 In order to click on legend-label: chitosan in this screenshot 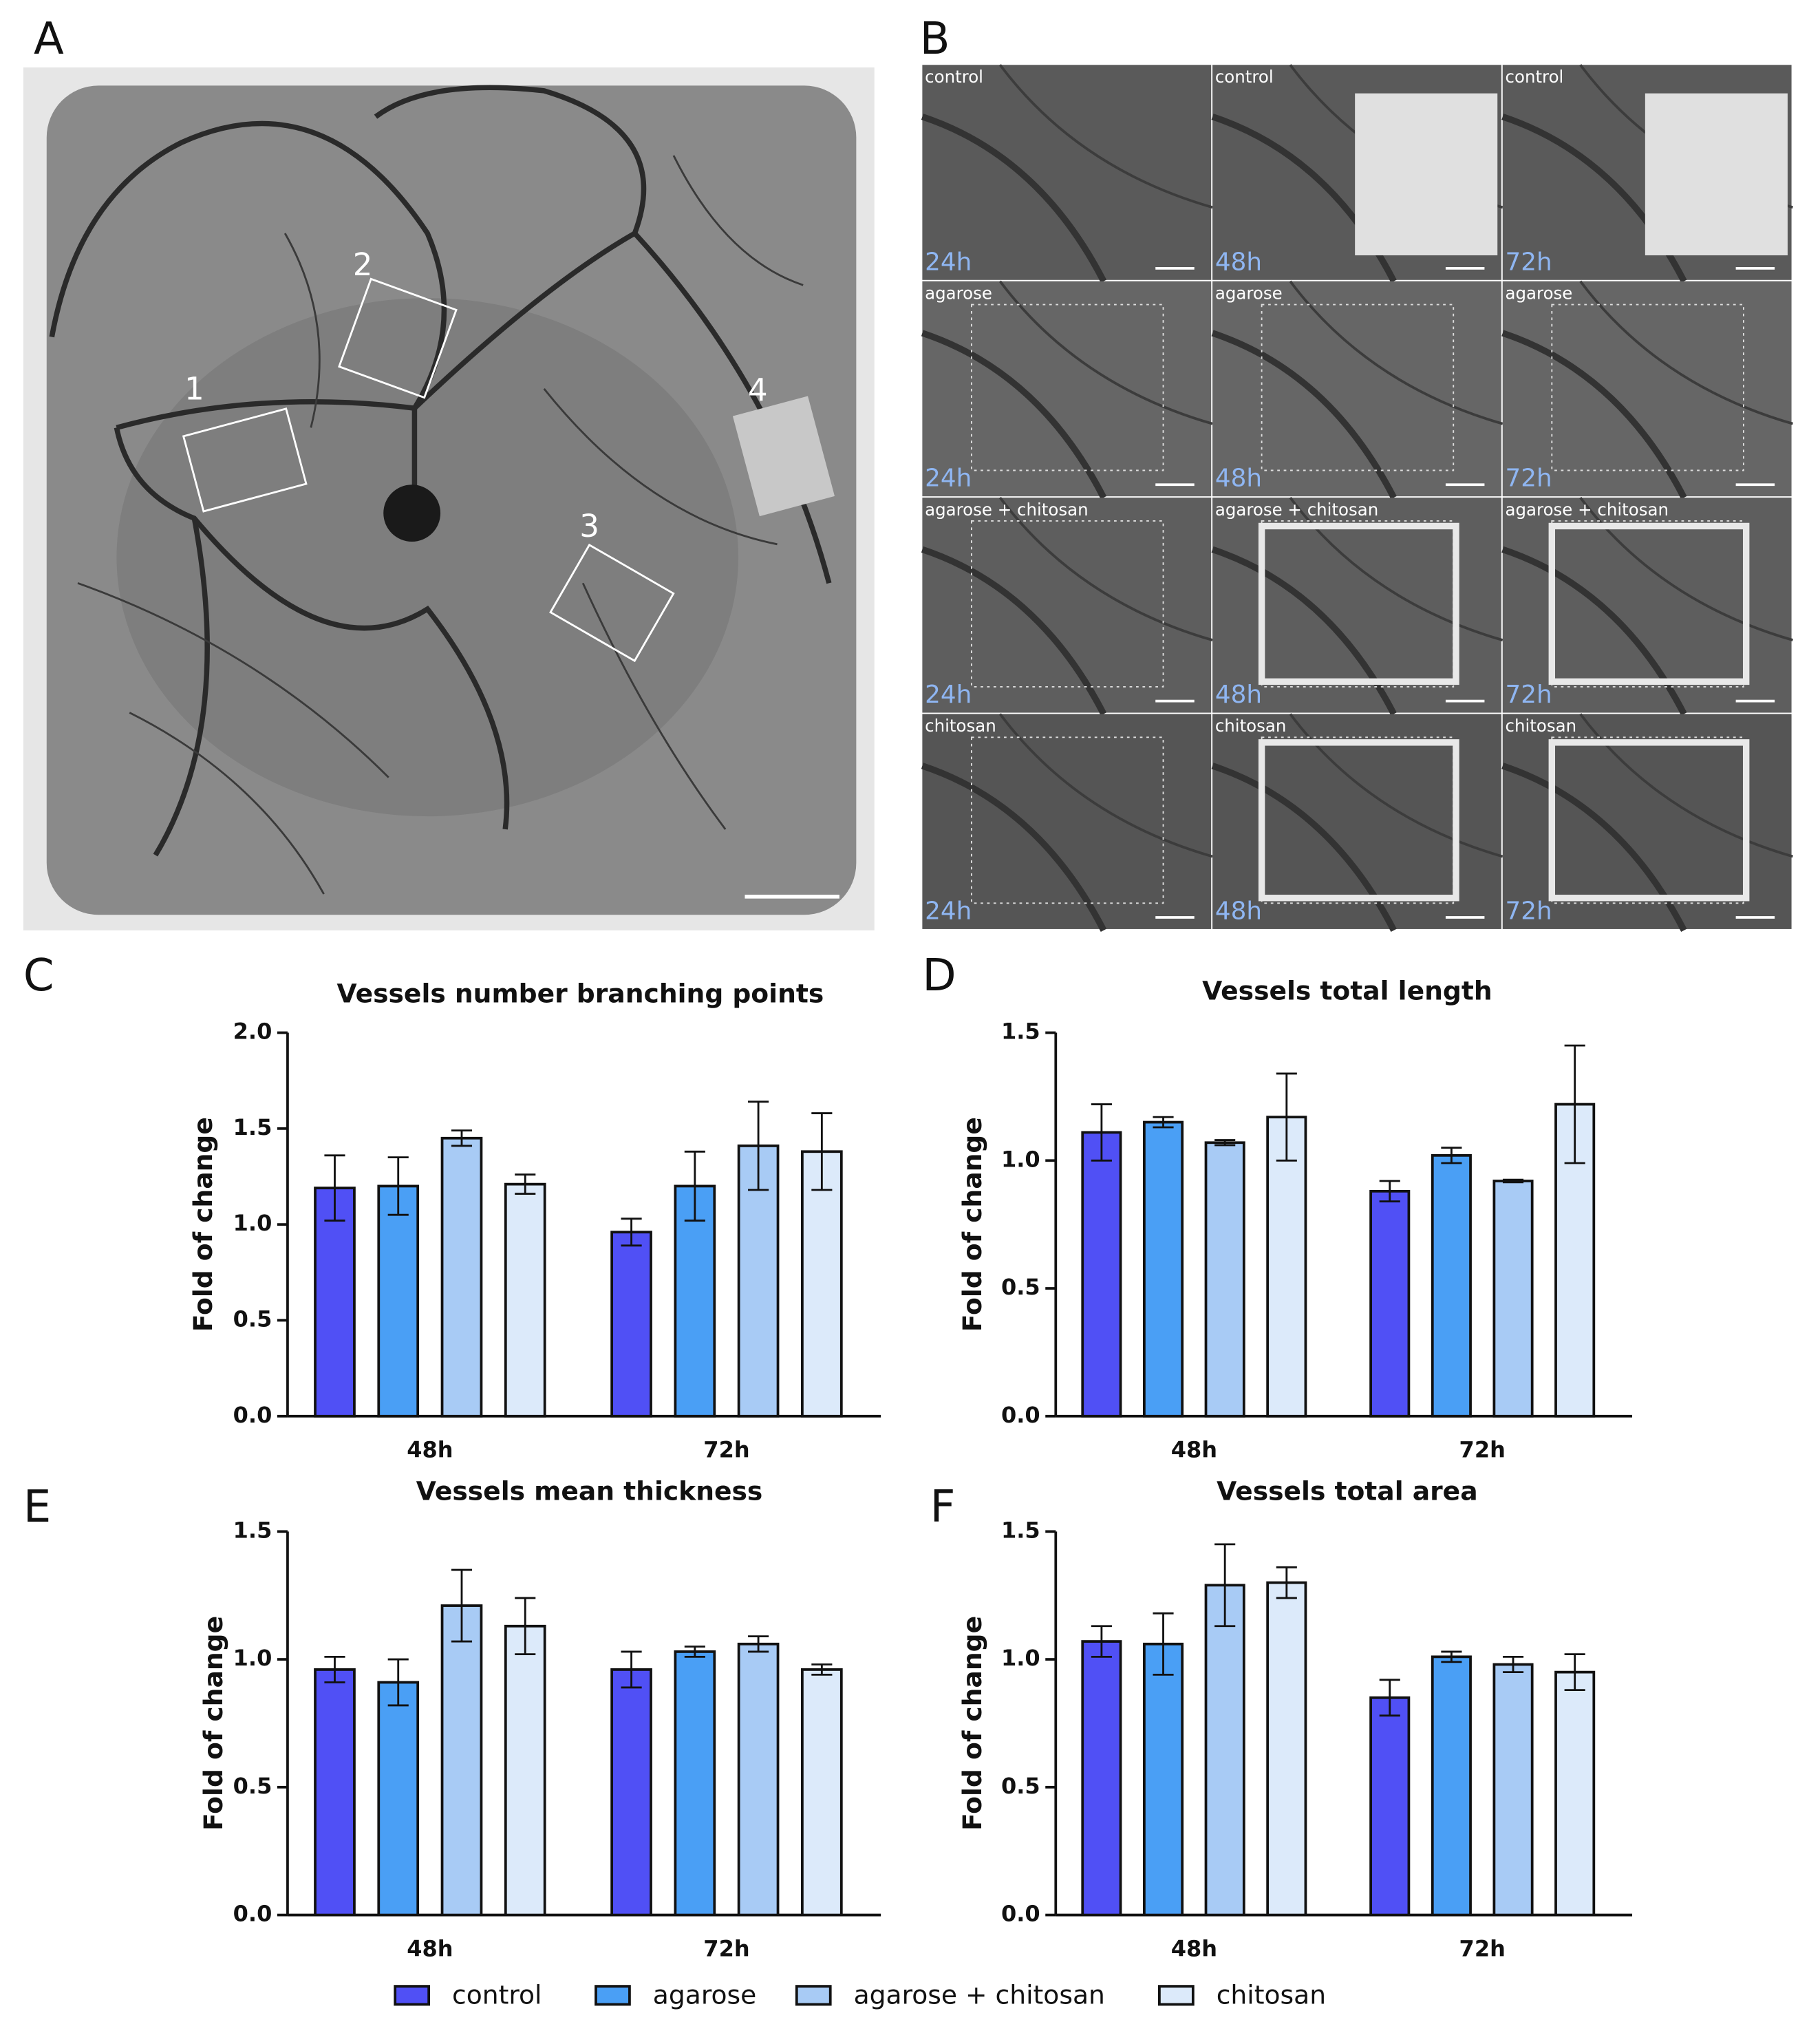, I will do `click(1271, 1995)`.